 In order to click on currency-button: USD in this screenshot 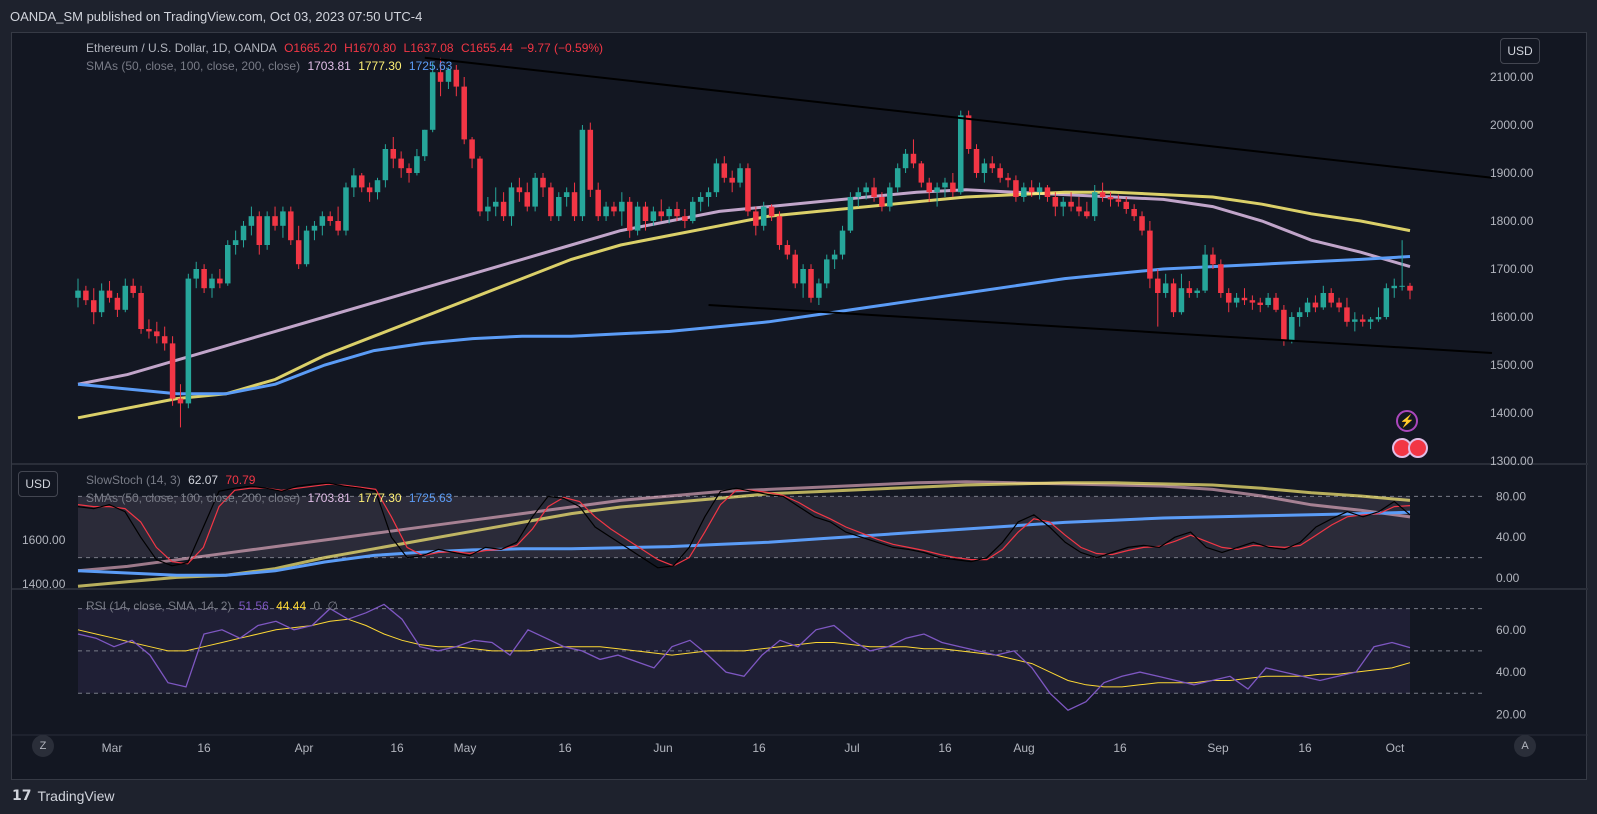, I will do `click(1520, 51)`.